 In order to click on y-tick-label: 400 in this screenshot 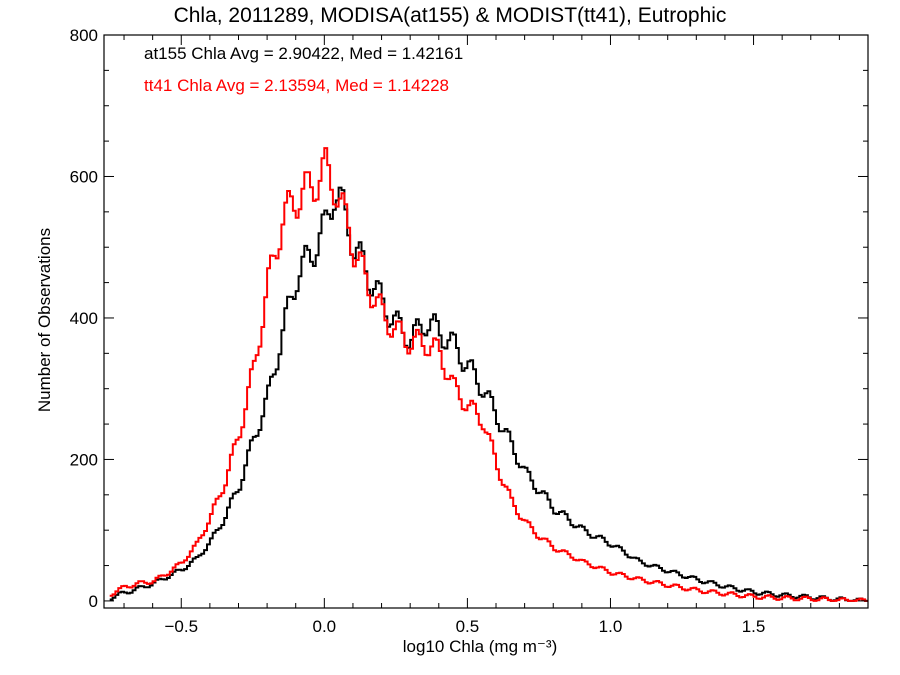, I will do `click(84, 318)`.